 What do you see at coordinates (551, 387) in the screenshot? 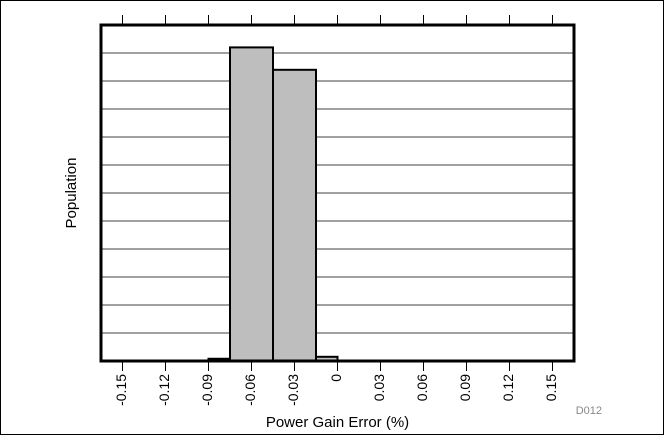
I see `x-tick-label: 0.15` at bounding box center [551, 387].